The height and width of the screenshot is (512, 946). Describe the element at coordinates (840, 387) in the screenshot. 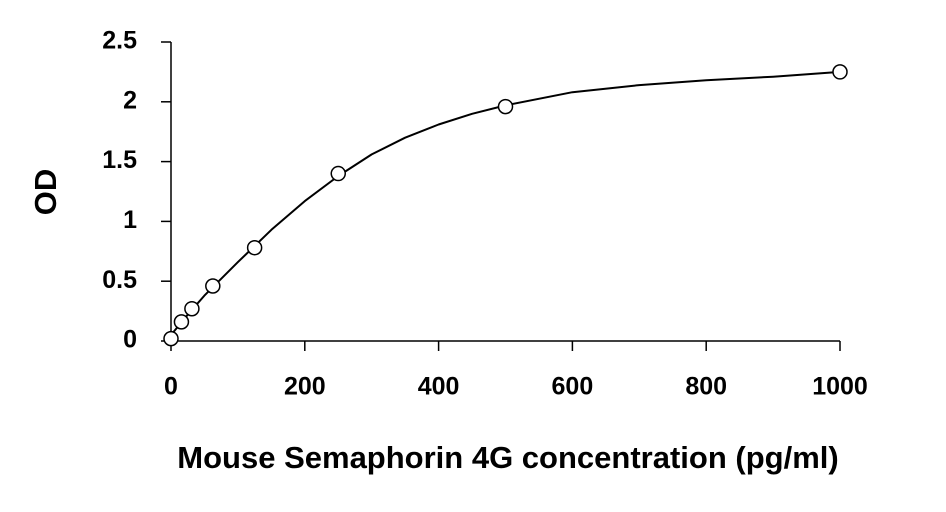

I see `x-tick-label: 1000` at that location.